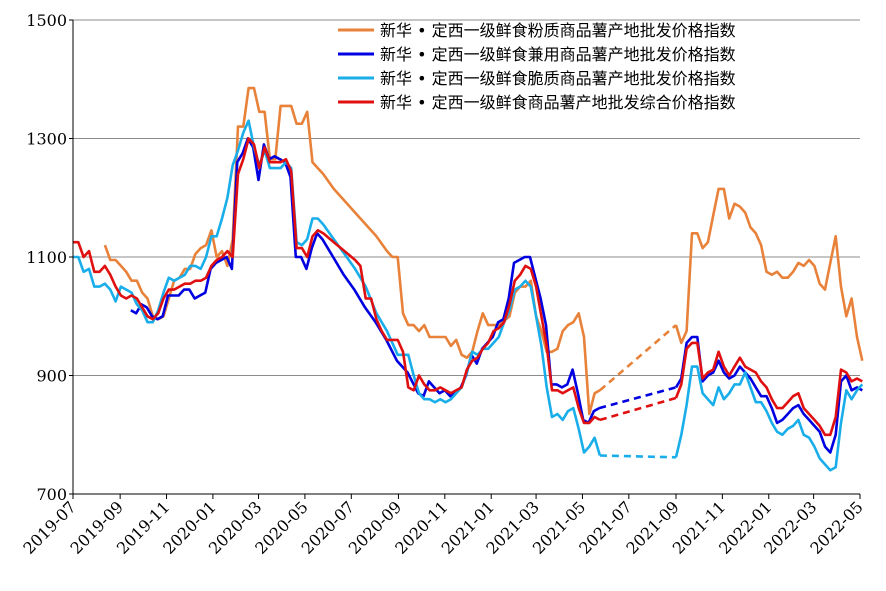 The width and height of the screenshot is (886, 591). Describe the element at coordinates (51, 376) in the screenshot. I see `y-tick-label: 900` at that location.